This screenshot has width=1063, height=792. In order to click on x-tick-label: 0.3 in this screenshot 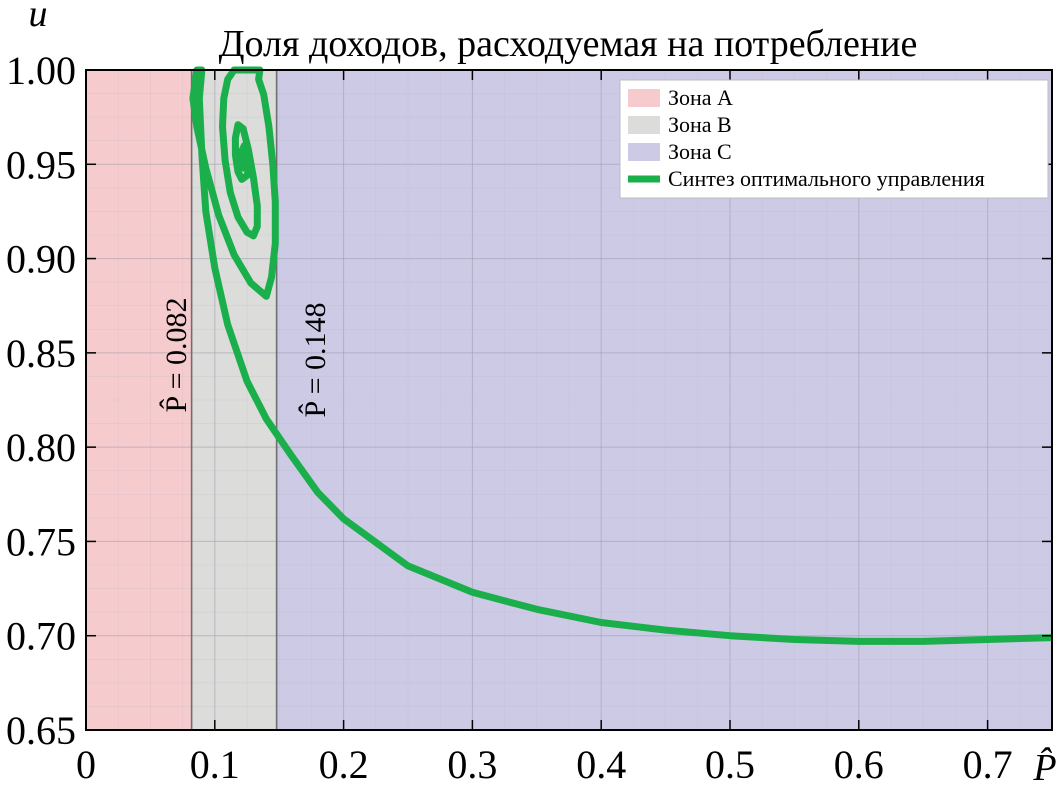, I will do `click(472, 764)`.